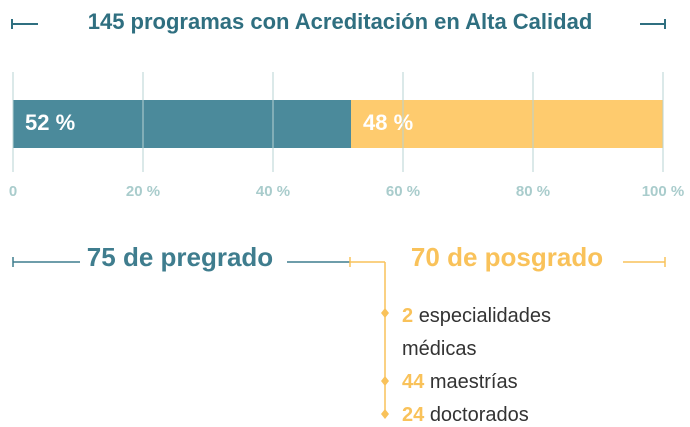 The height and width of the screenshot is (427, 690). I want to click on group-label: 70 de posgrado, so click(507, 257).